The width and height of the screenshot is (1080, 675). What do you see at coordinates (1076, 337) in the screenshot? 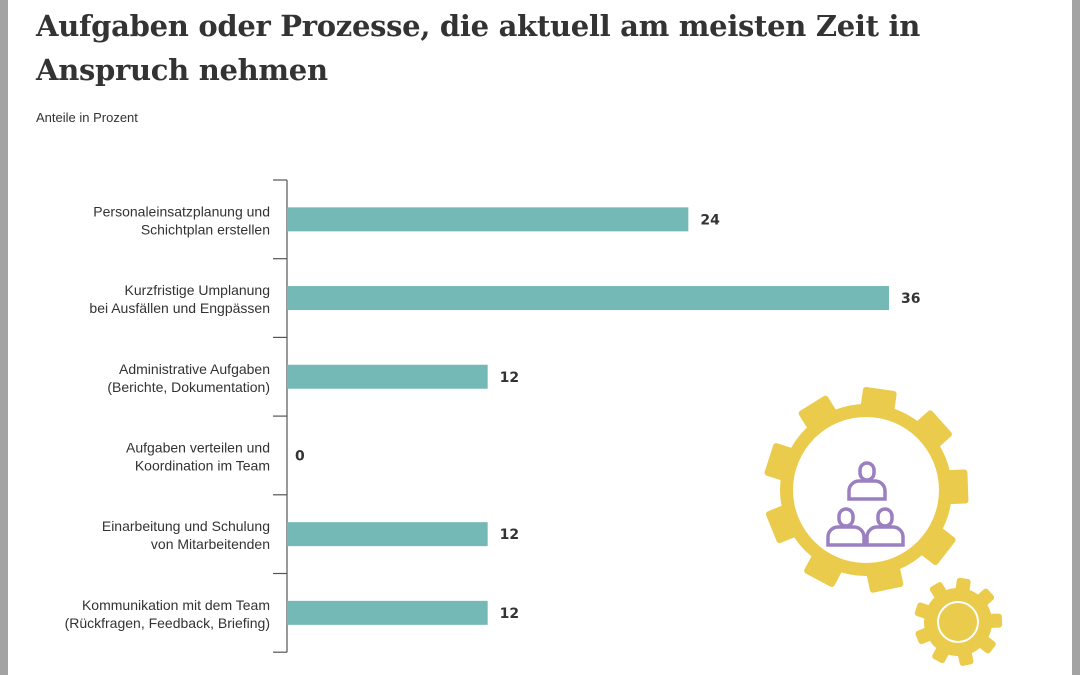
I see `right-border` at bounding box center [1076, 337].